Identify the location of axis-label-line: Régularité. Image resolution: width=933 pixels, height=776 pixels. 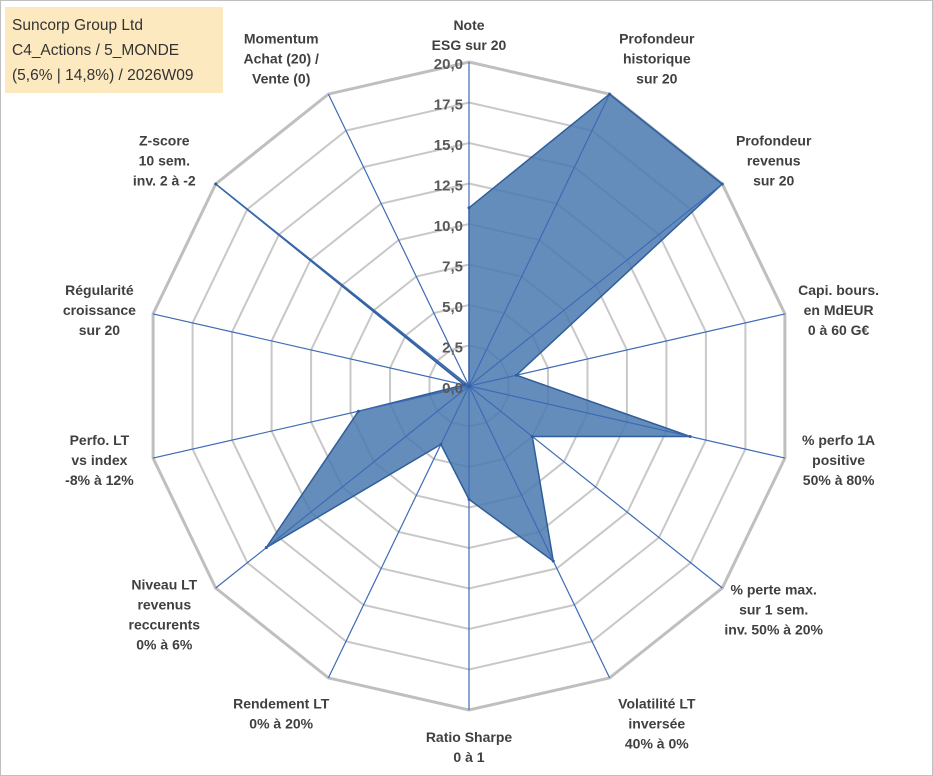
(99, 290).